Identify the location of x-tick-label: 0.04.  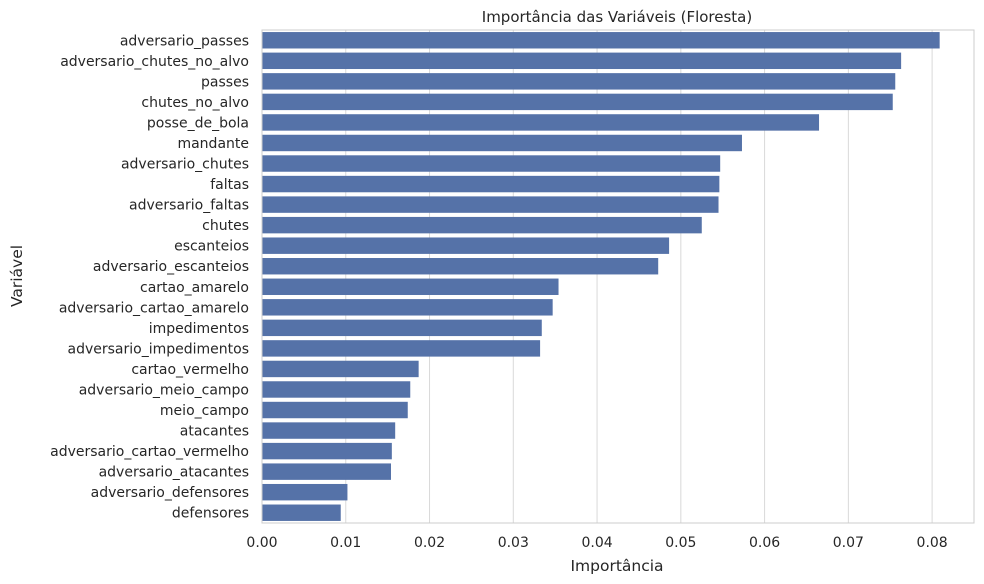
(596, 543).